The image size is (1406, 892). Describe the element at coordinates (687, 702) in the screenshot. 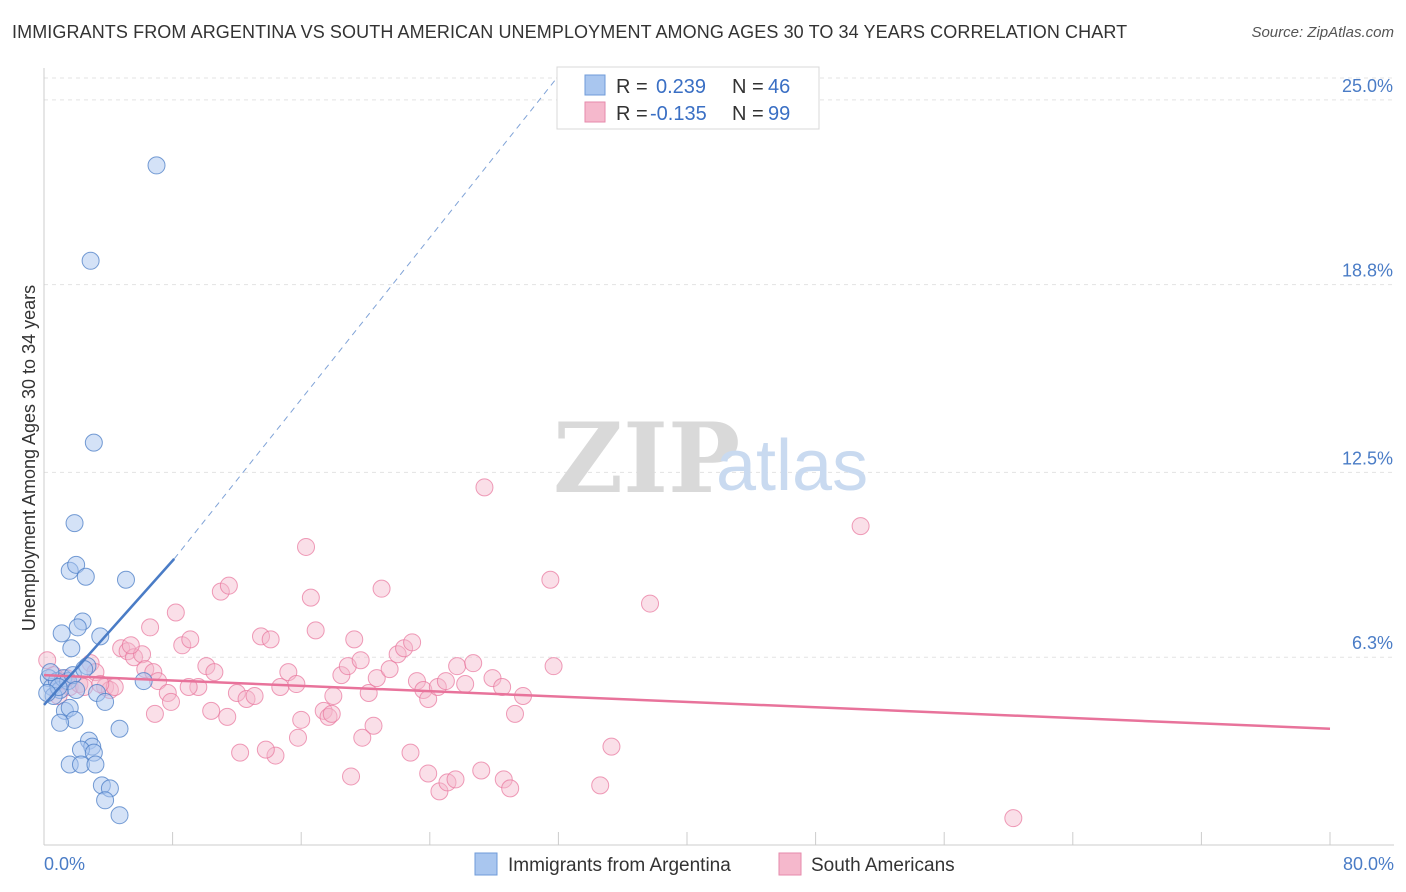

I see `trend-line-south-americans` at that location.